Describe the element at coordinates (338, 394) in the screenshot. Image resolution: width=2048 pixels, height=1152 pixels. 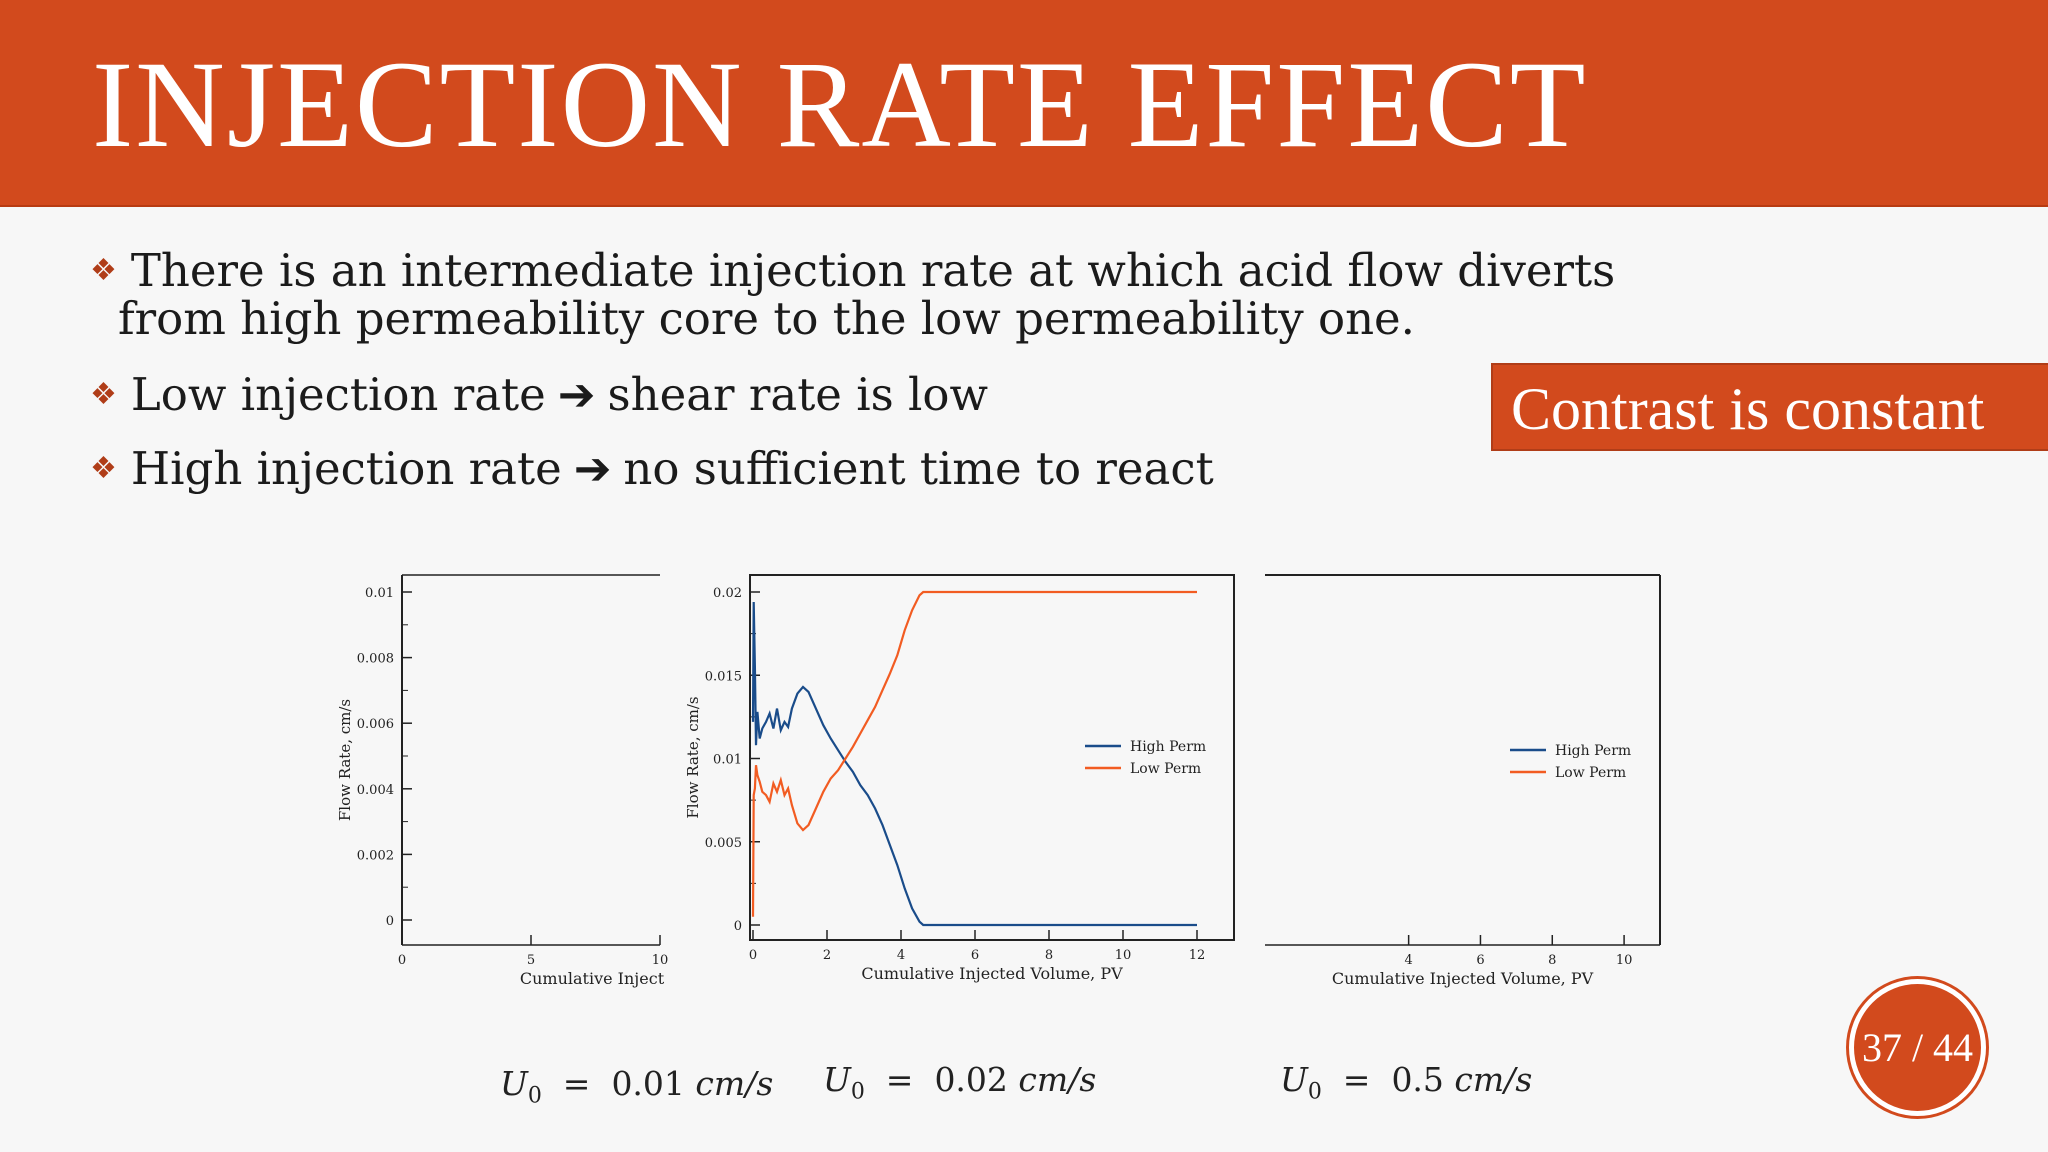
I see `bullet-2-left: Low injection rate` at that location.